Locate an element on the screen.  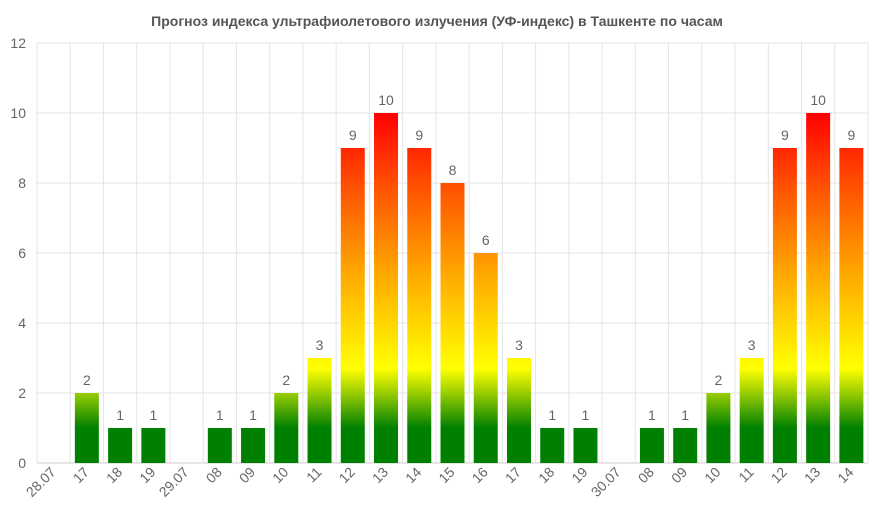
y-axis-ticks: 0 2 4 6 8 10 12 is located at coordinates (18, 253).